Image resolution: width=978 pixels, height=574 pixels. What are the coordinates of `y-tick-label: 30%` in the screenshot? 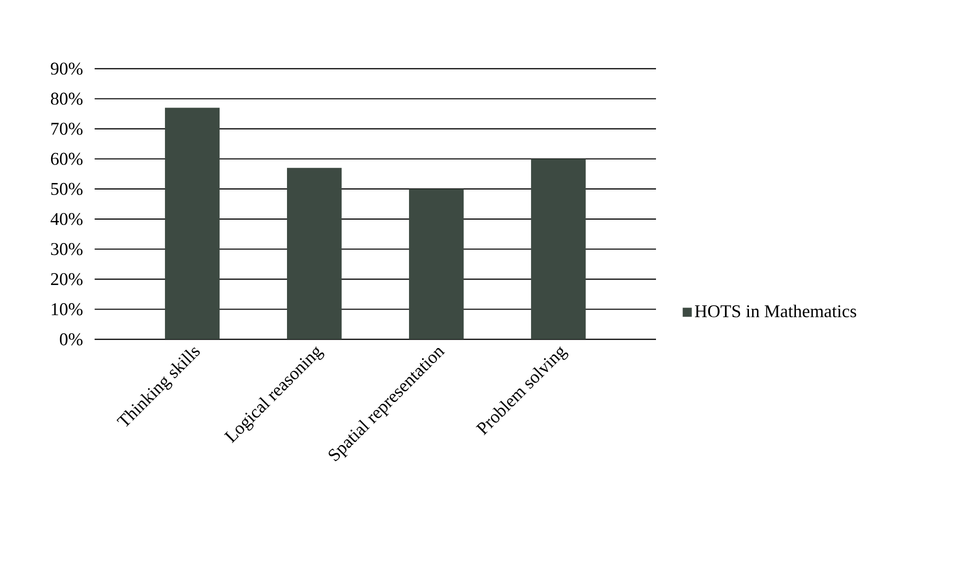 It's located at (67, 249).